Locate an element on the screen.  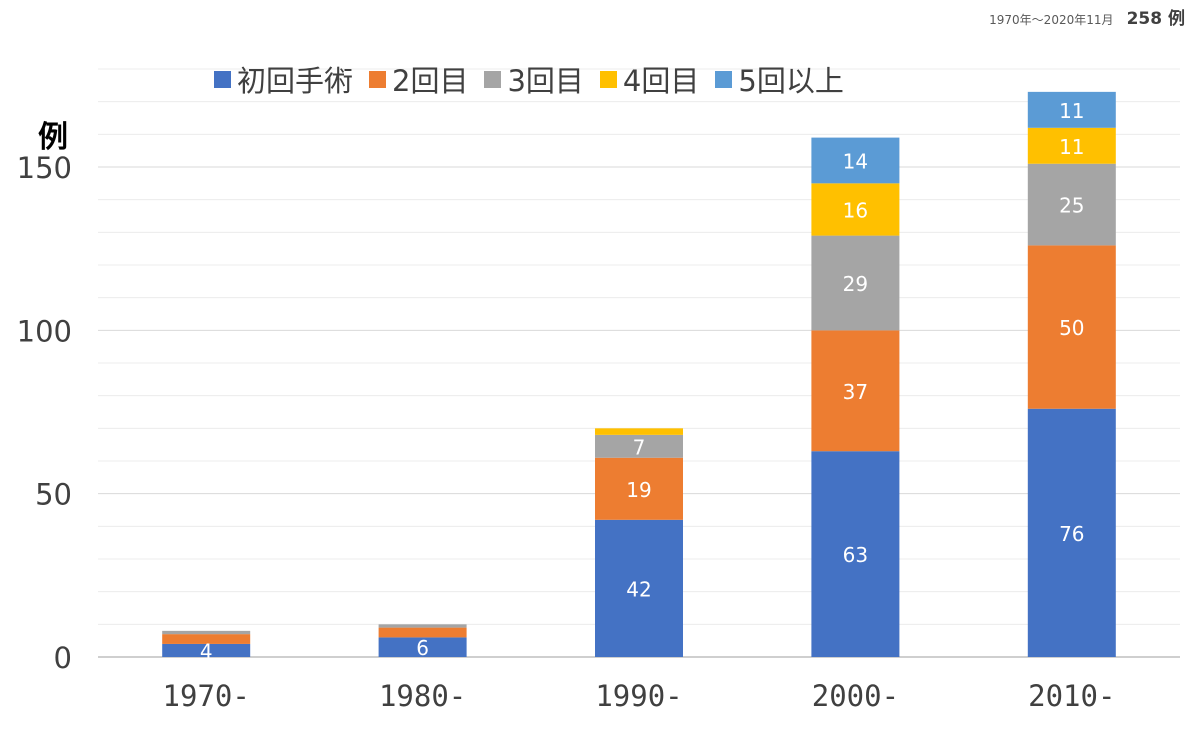
legend-entry: 3回目 is located at coordinates (534, 79).